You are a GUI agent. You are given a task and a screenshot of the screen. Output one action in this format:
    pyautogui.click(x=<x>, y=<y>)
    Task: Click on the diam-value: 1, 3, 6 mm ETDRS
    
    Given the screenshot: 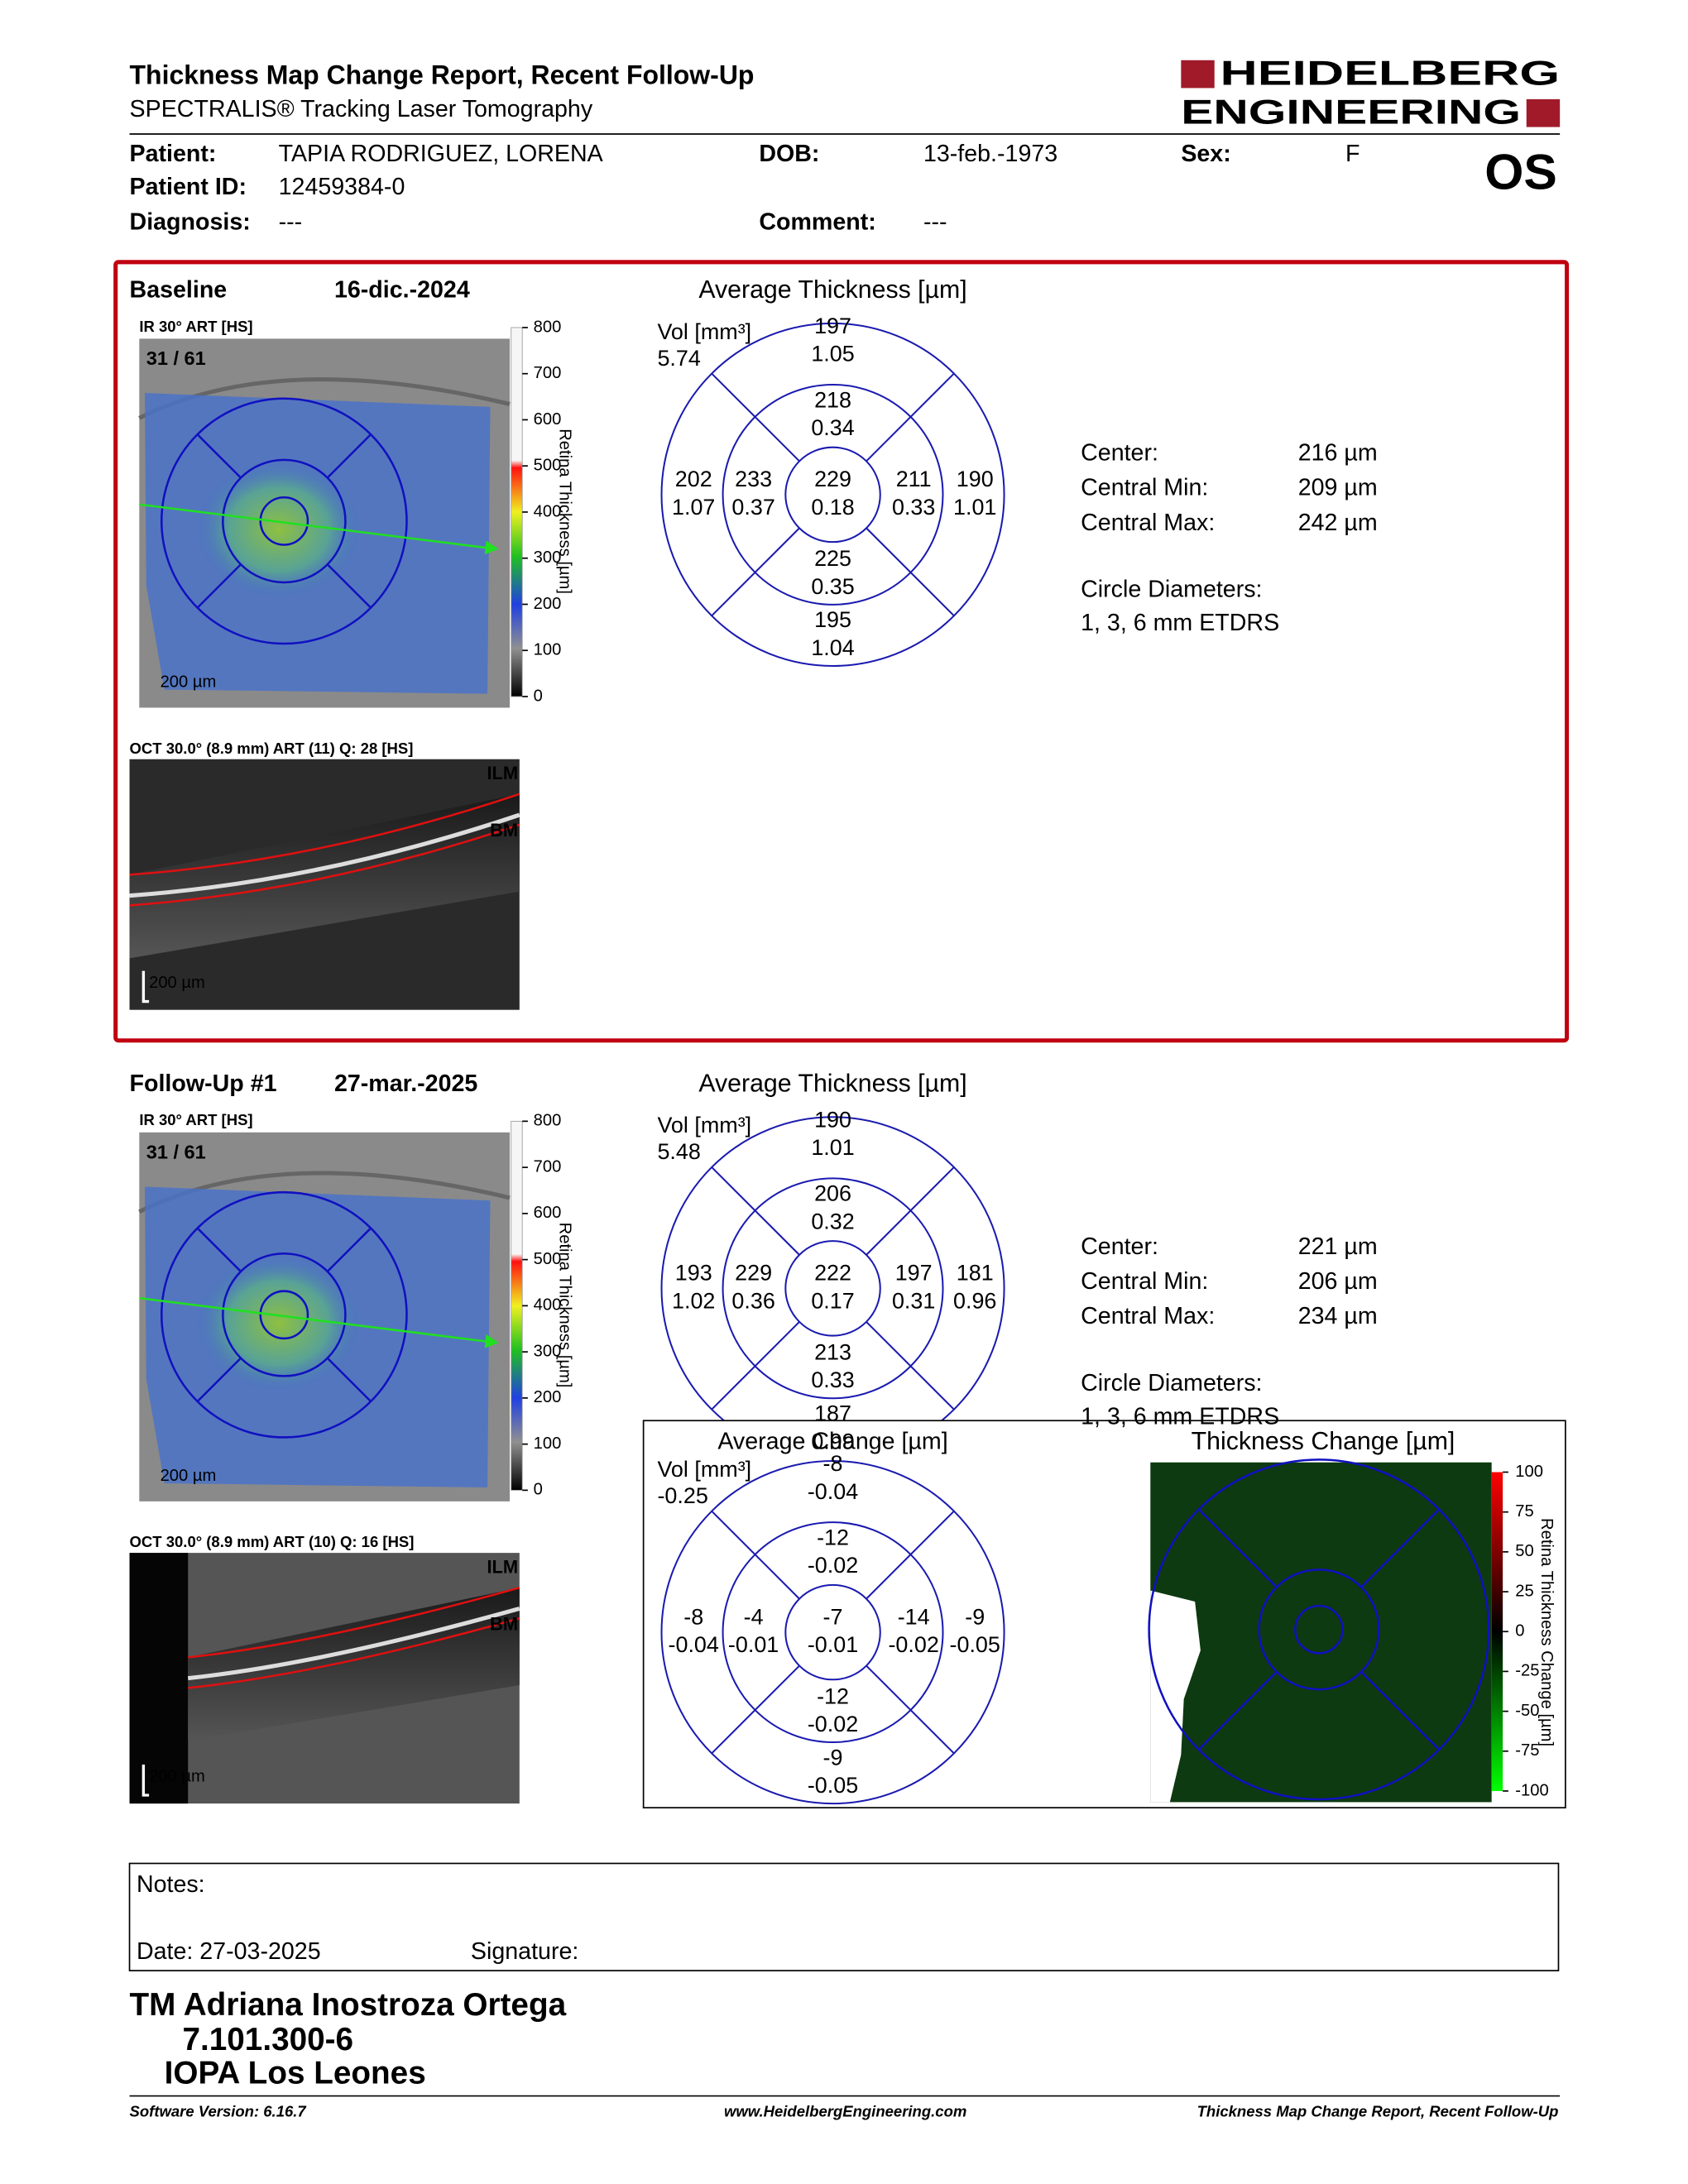 What is the action you would take?
    pyautogui.click(x=1180, y=623)
    